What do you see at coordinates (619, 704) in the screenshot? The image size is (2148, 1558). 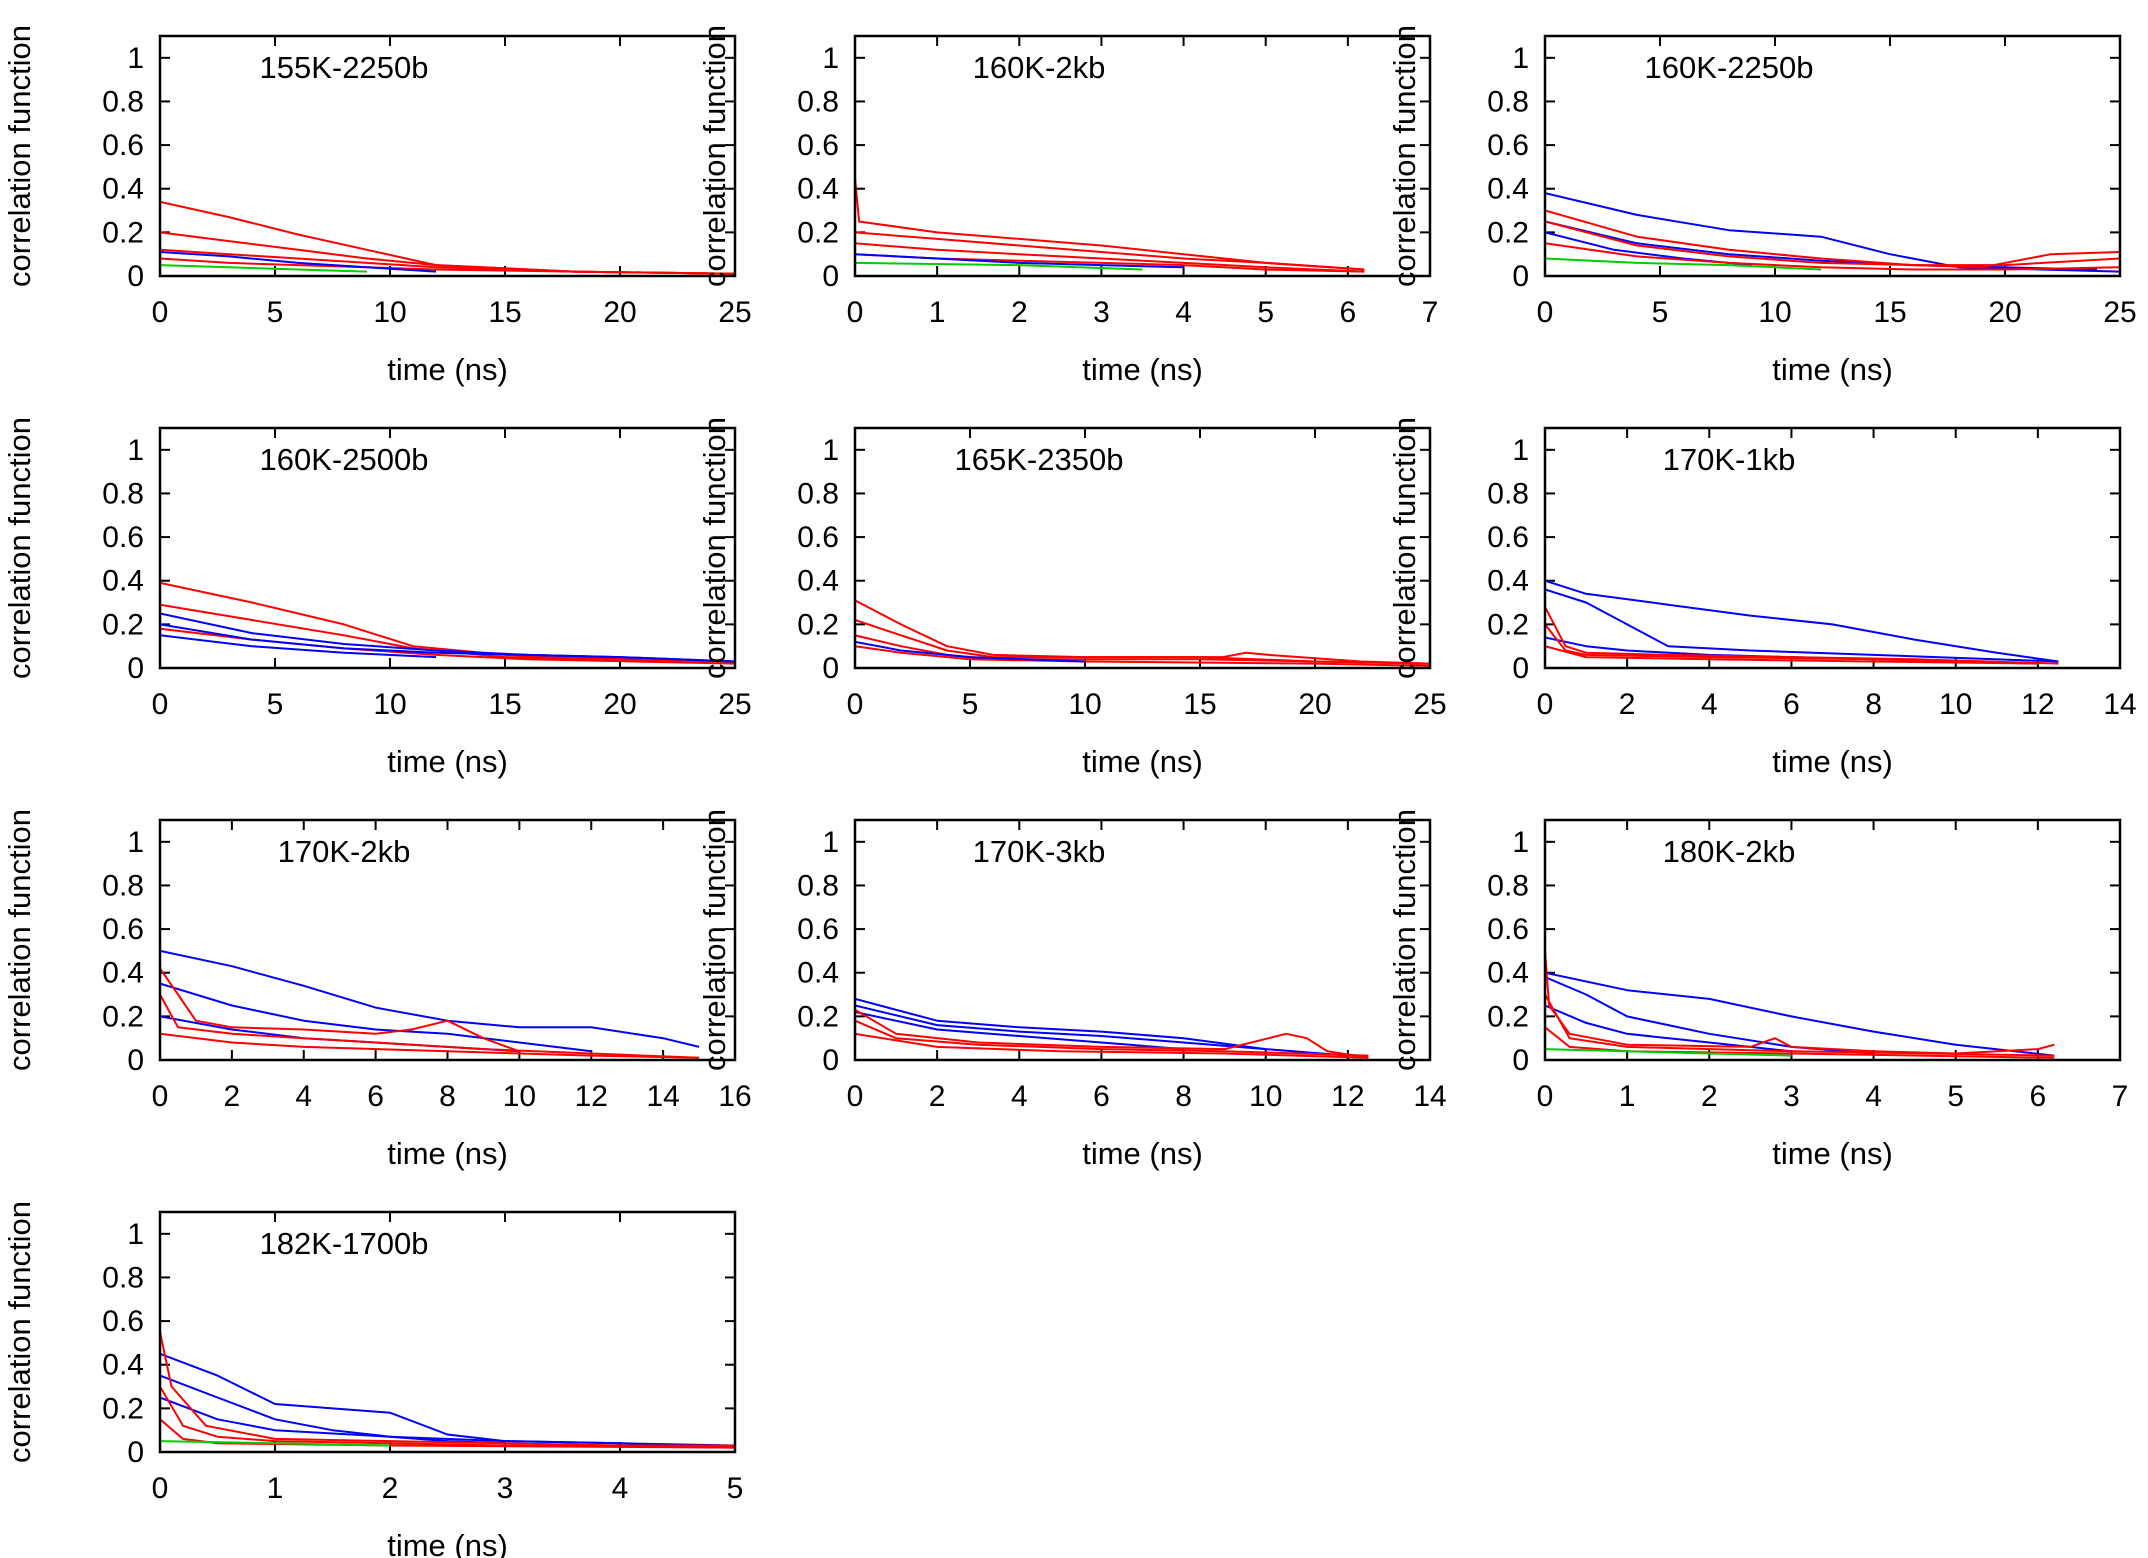 I see `x-tick-label: 20` at bounding box center [619, 704].